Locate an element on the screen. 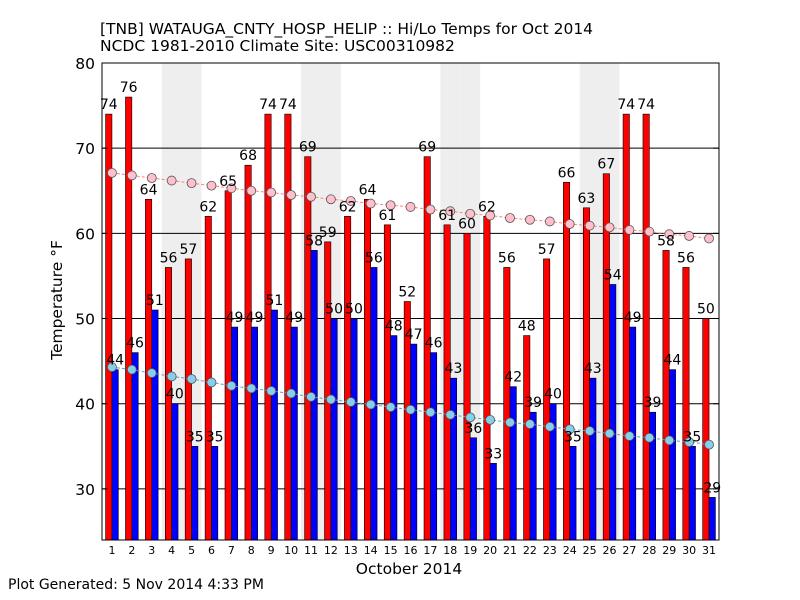 The width and height of the screenshot is (800, 600). xtick-label-27: 27 is located at coordinates (629, 550).